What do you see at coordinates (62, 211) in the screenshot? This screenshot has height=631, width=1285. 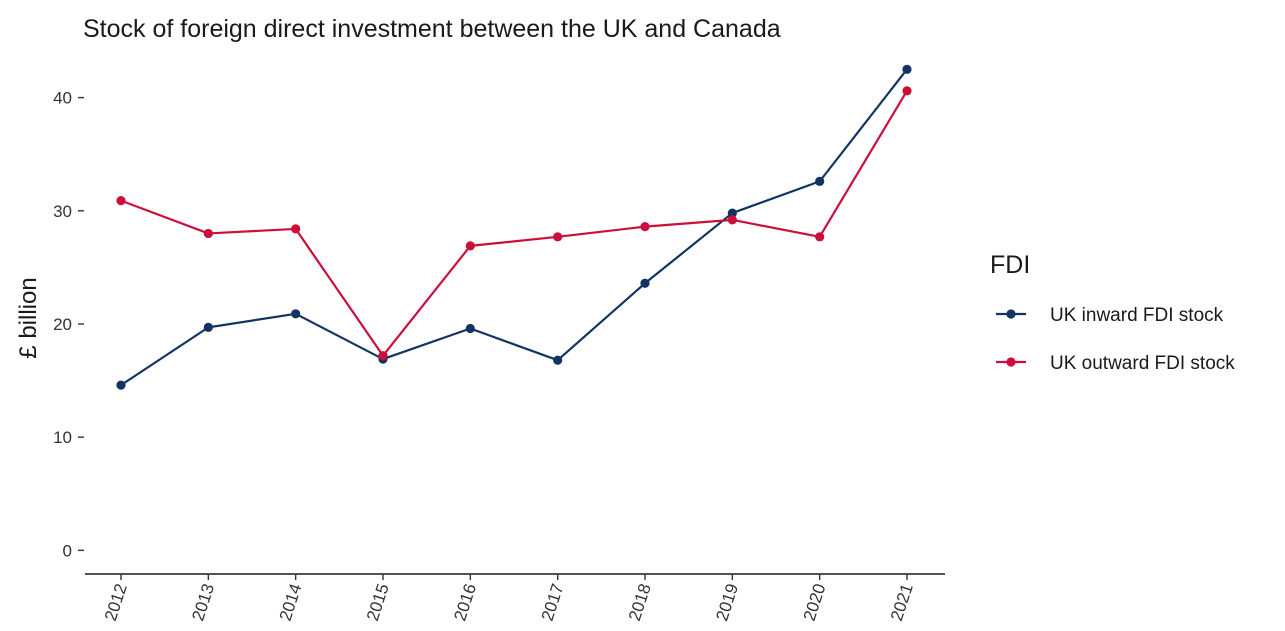 I see `y-tick-label: 30` at bounding box center [62, 211].